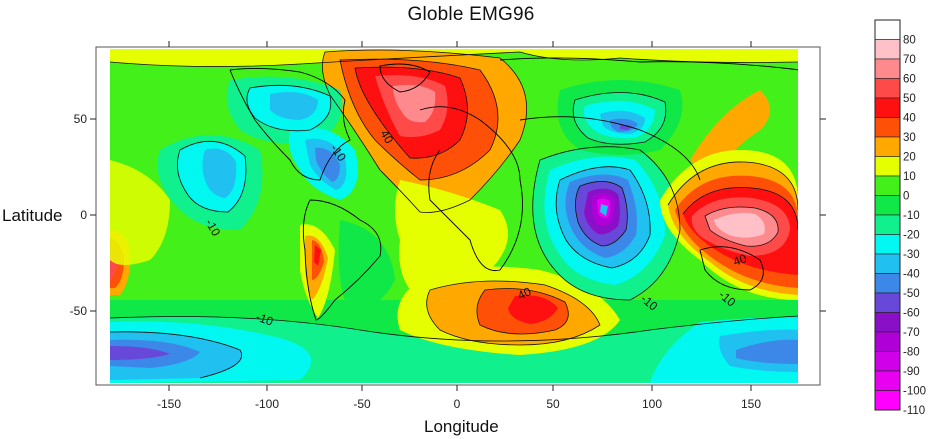 The image size is (930, 439). I want to click on x-tick-labels: -150 -100 -50 0 50 100 150, so click(459, 404).